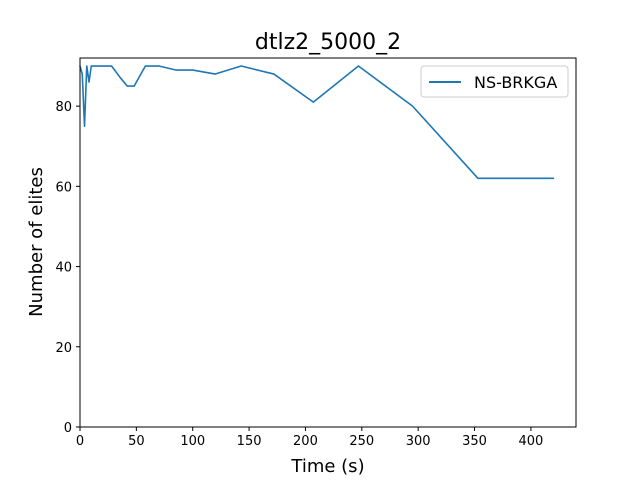  What do you see at coordinates (63, 187) in the screenshot?
I see `y-tick-label: 60` at bounding box center [63, 187].